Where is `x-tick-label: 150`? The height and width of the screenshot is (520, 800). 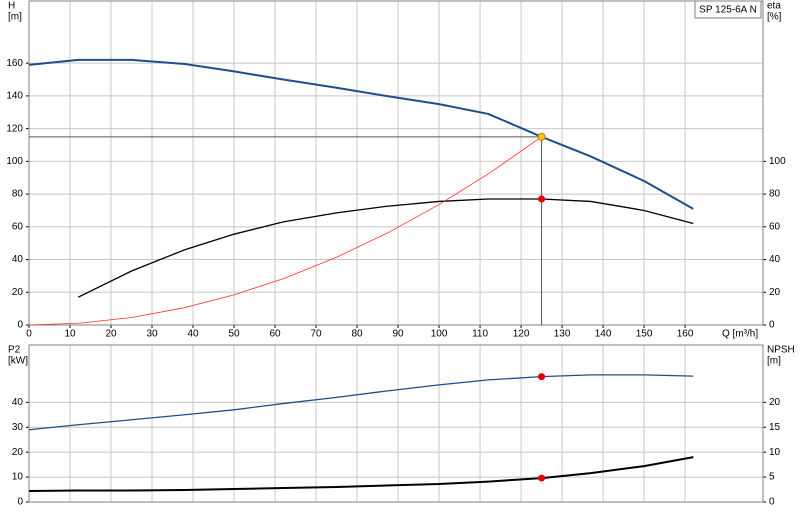 x-tick-label: 150 is located at coordinates (644, 334).